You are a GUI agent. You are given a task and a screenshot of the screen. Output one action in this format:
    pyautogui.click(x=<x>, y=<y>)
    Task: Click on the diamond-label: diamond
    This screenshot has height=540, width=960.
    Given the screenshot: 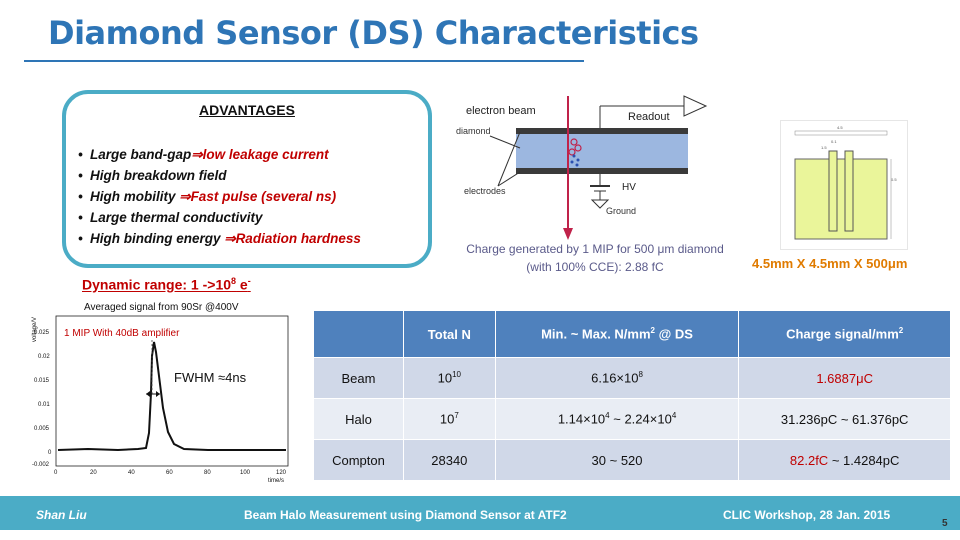 What is the action you would take?
    pyautogui.click(x=473, y=131)
    